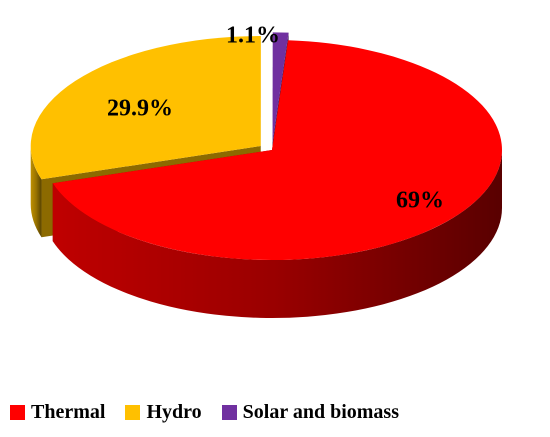 The image size is (550, 437). I want to click on data-label-solar-and-biomass: 1.1%, so click(253, 36).